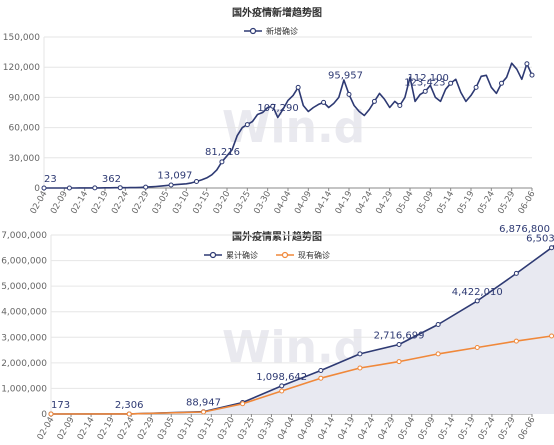  What do you see at coordinates (386, 429) in the screenshot?
I see `bottom-xtick-label: 04-29` at bounding box center [386, 429].